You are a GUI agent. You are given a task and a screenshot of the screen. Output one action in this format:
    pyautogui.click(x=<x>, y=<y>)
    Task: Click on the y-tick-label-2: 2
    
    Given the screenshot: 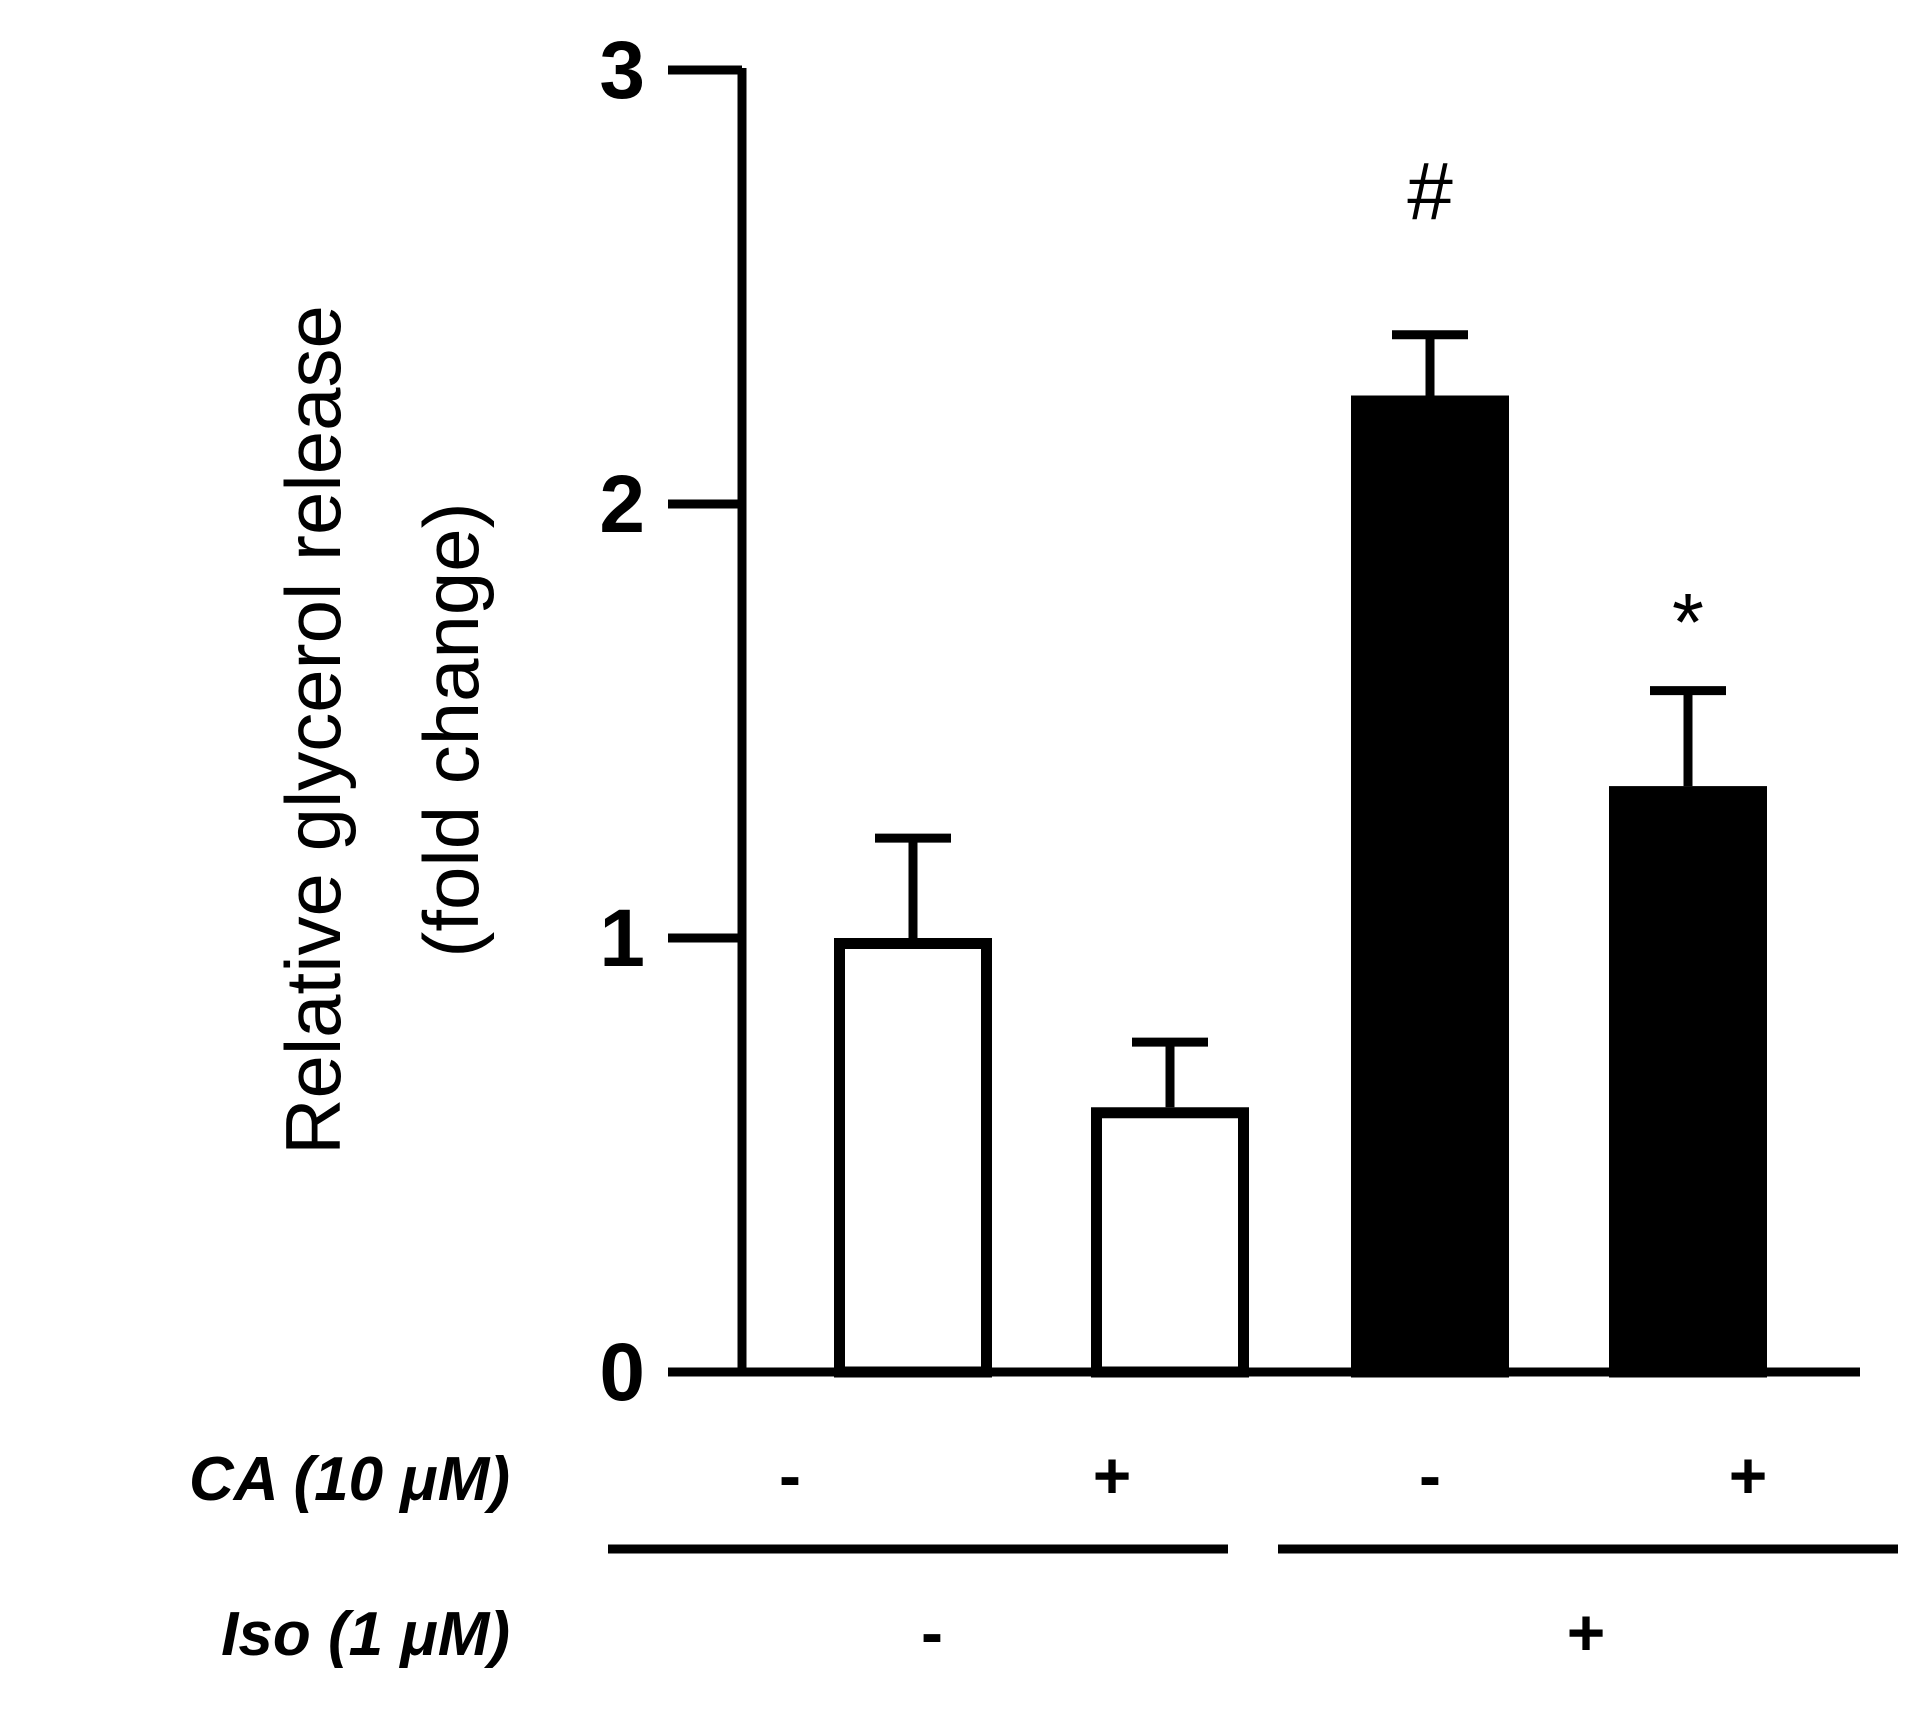 What is the action you would take?
    pyautogui.click(x=622, y=504)
    